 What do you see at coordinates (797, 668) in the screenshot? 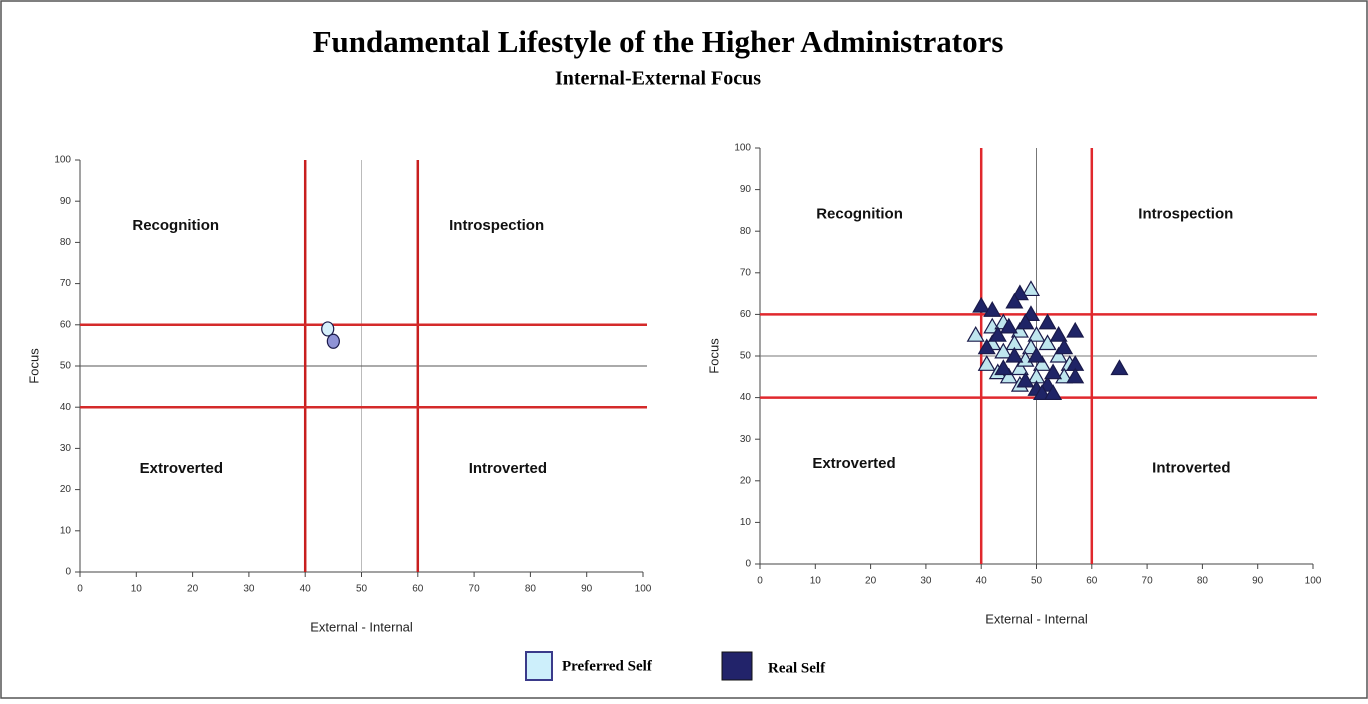
I see `legend-label: Real Self` at bounding box center [797, 668].